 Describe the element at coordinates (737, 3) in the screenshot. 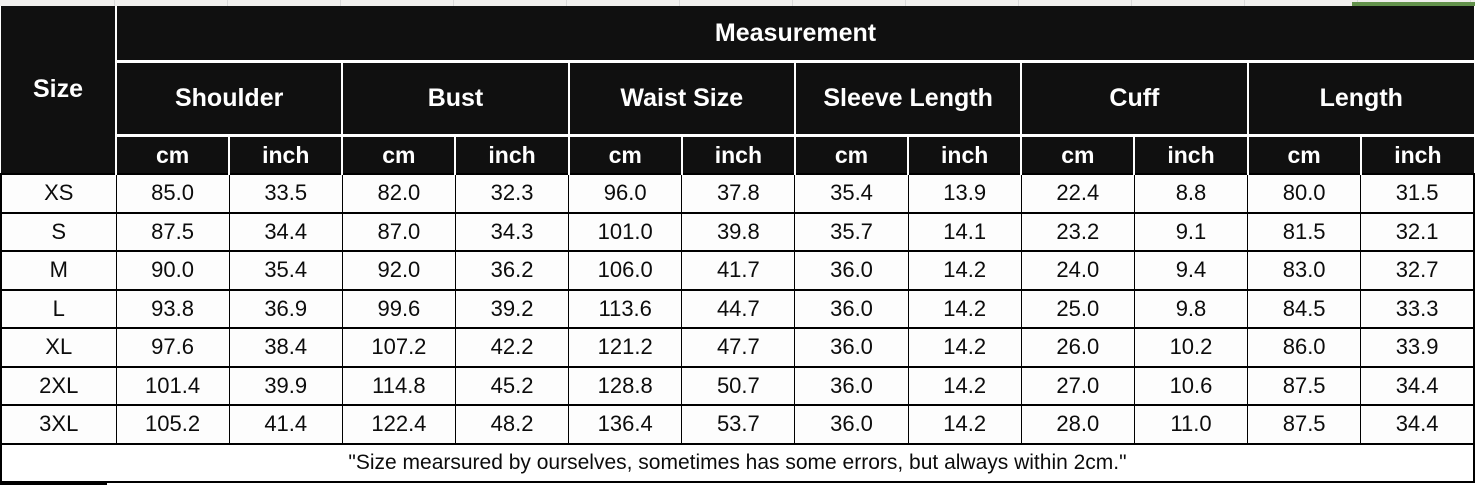

I see `spreadsheet-top-row` at that location.